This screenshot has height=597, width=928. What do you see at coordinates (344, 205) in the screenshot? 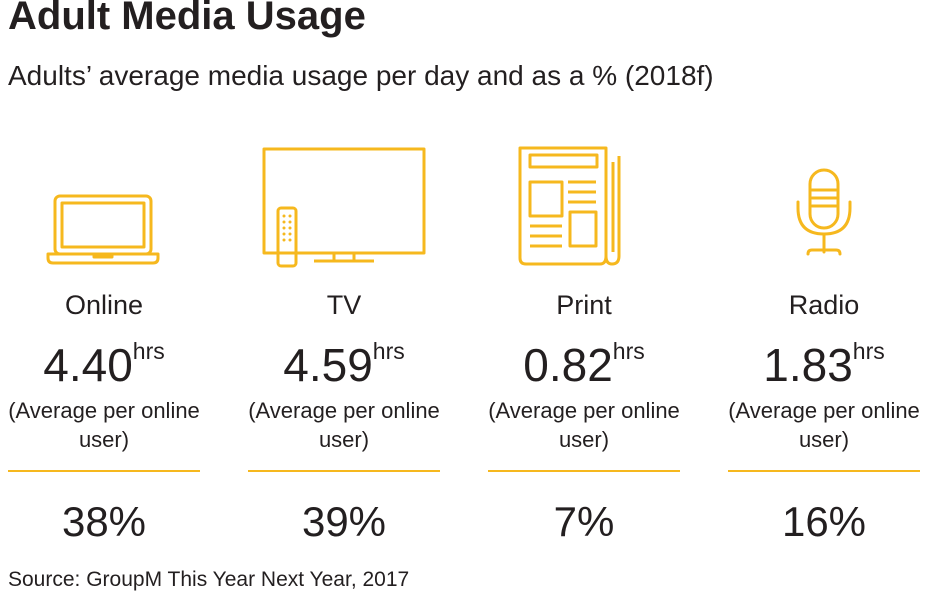
I see `television-icon` at bounding box center [344, 205].